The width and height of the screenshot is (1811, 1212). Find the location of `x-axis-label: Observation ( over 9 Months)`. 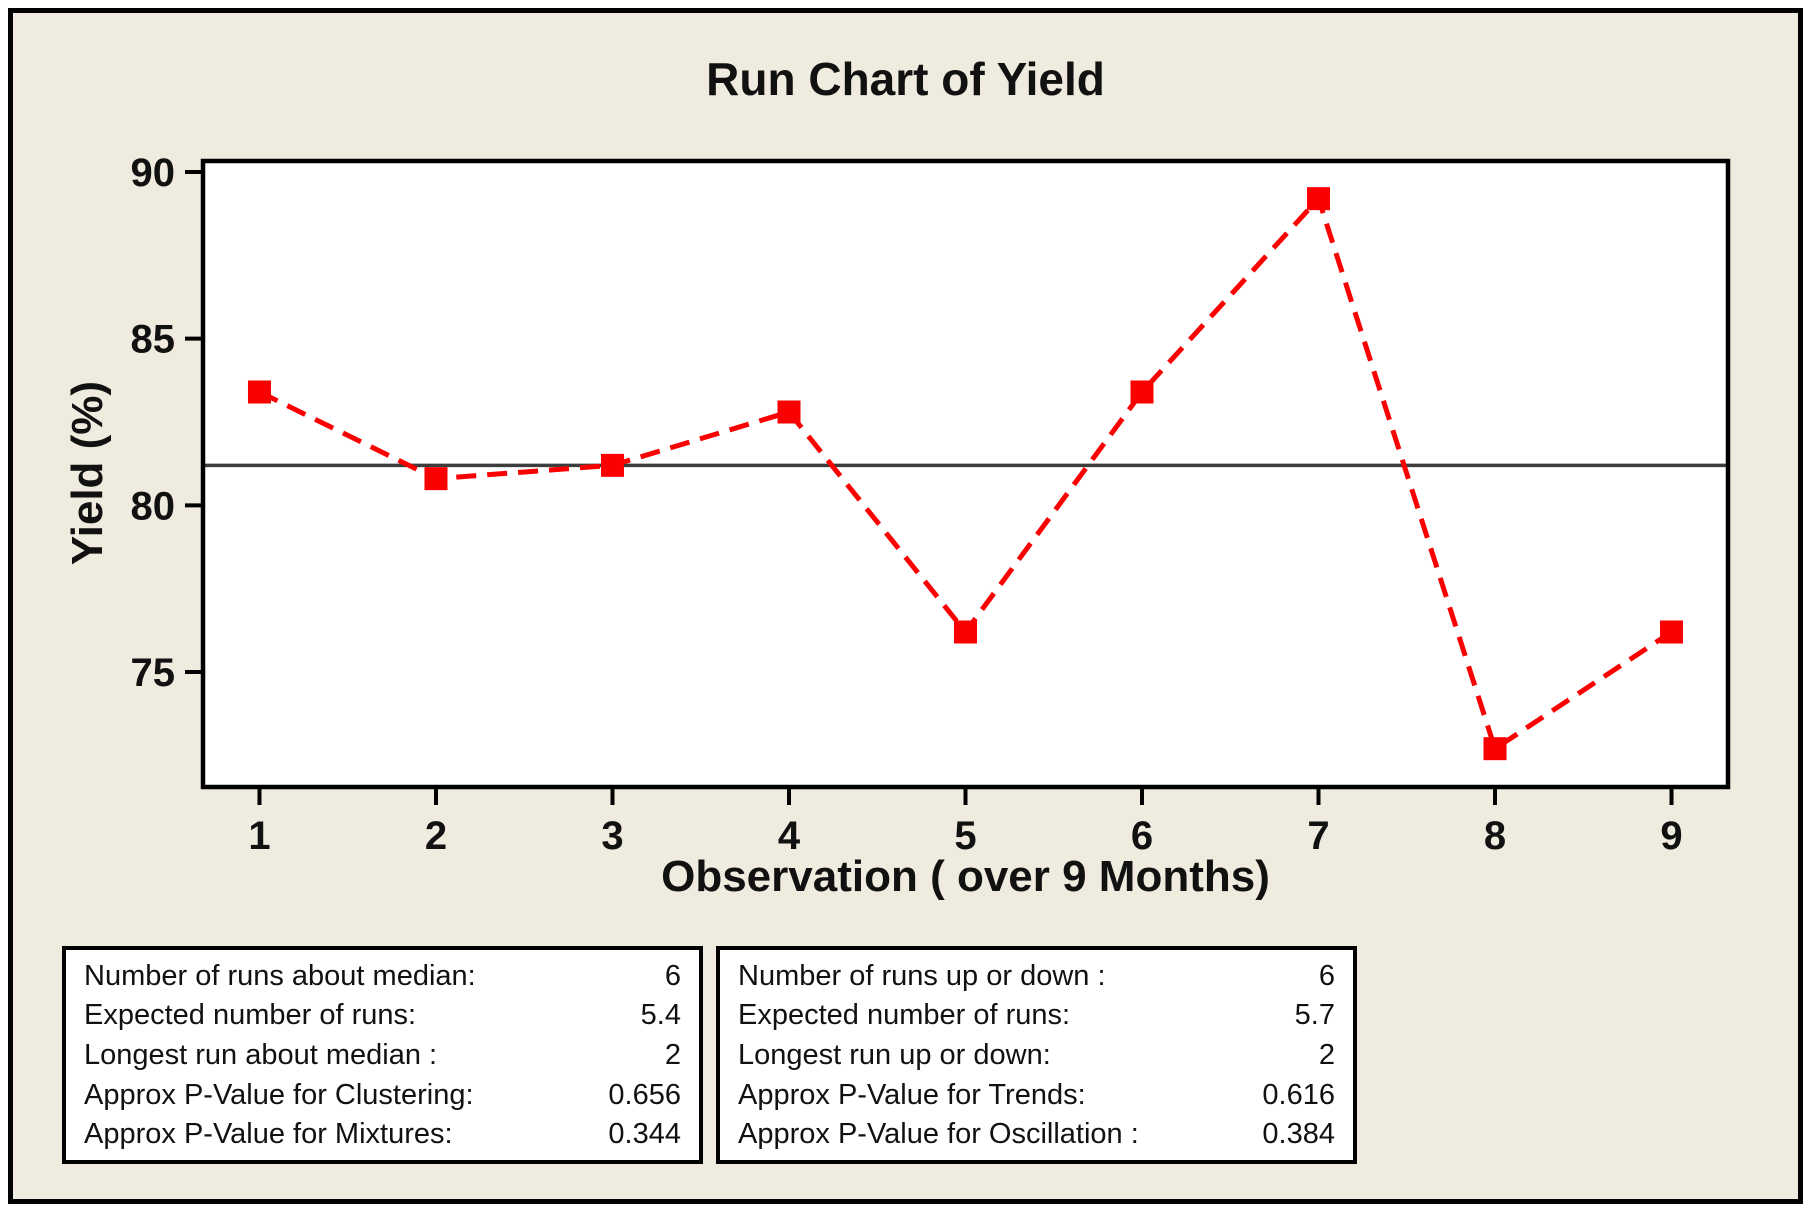

x-axis-label: Observation ( over 9 Months) is located at coordinates (965, 876).